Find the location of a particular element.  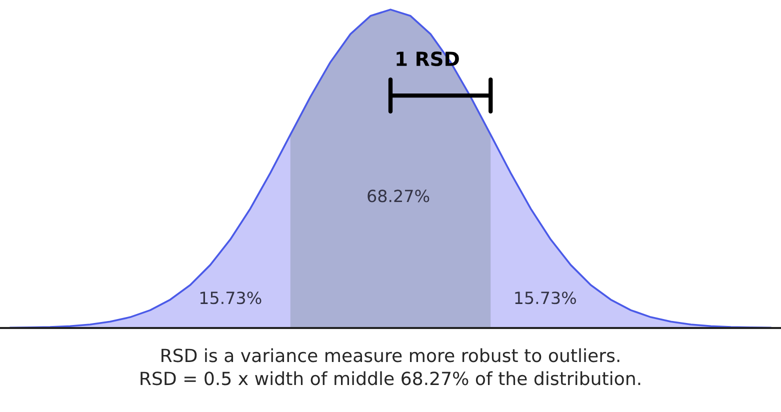

annotation: 68.27% is located at coordinates (399, 196).